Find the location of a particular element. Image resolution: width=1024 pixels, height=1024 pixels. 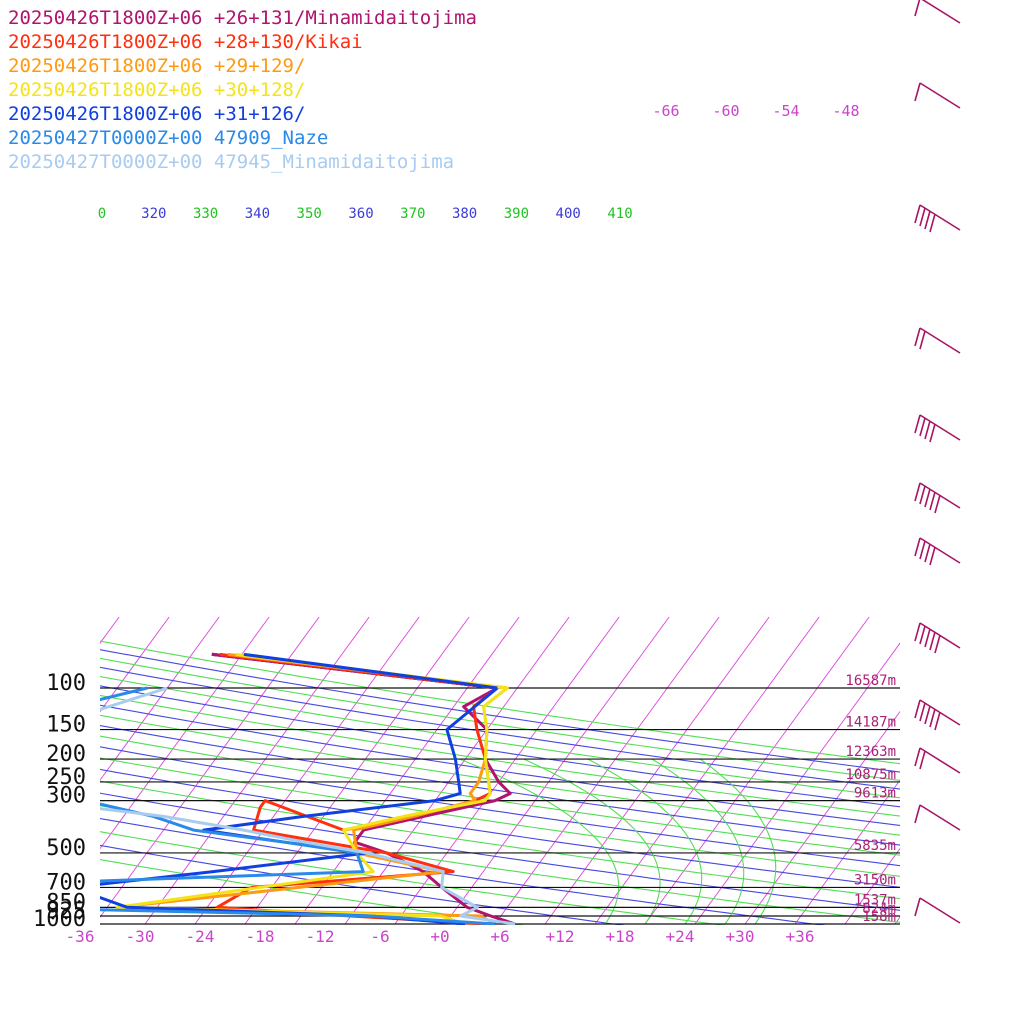

series-line-top is located at coordinates (370, 671).